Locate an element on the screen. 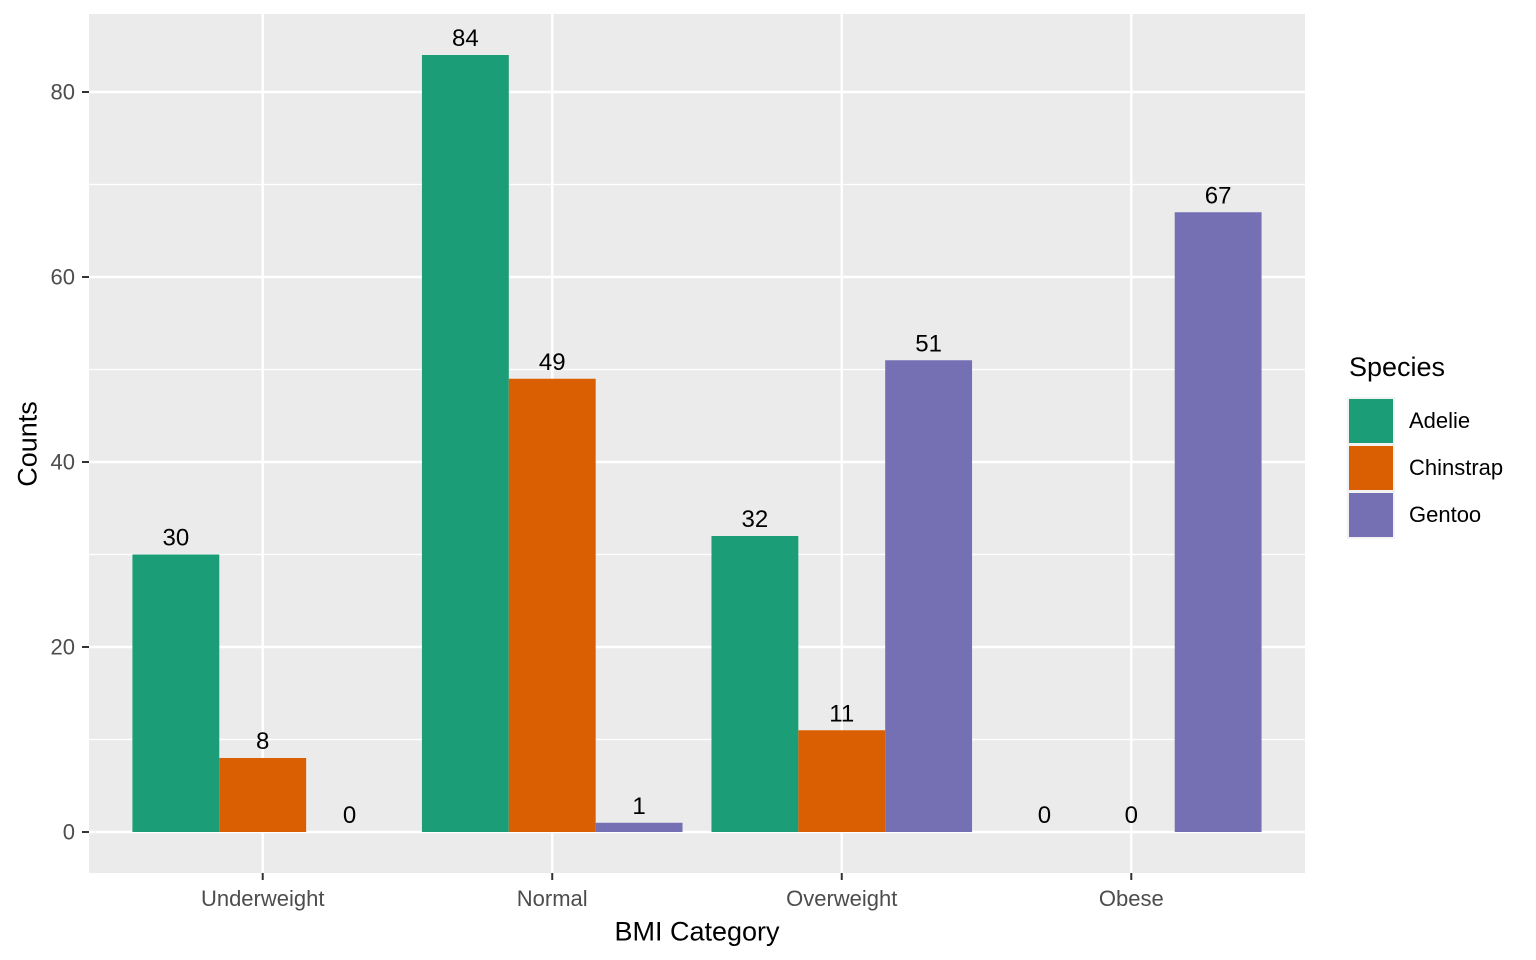 Image resolution: width=1536 pixels, height=960 pixels. legend-item-adelie: Adelie is located at coordinates (1426, 421).